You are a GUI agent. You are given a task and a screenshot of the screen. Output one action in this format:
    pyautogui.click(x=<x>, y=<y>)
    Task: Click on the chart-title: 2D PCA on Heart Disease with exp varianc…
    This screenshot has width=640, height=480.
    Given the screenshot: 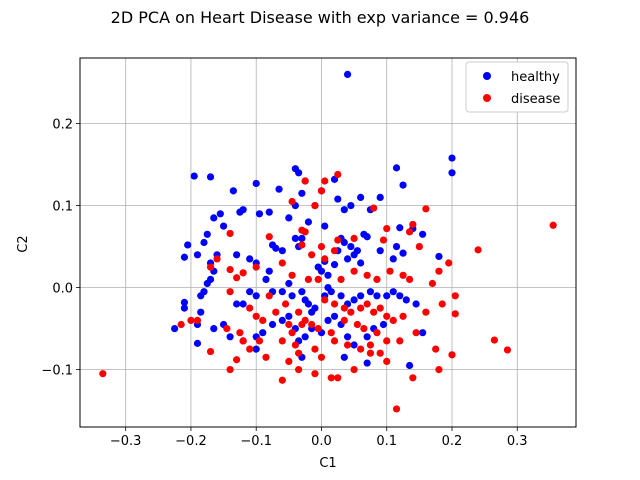 What is the action you would take?
    pyautogui.click(x=320, y=17)
    